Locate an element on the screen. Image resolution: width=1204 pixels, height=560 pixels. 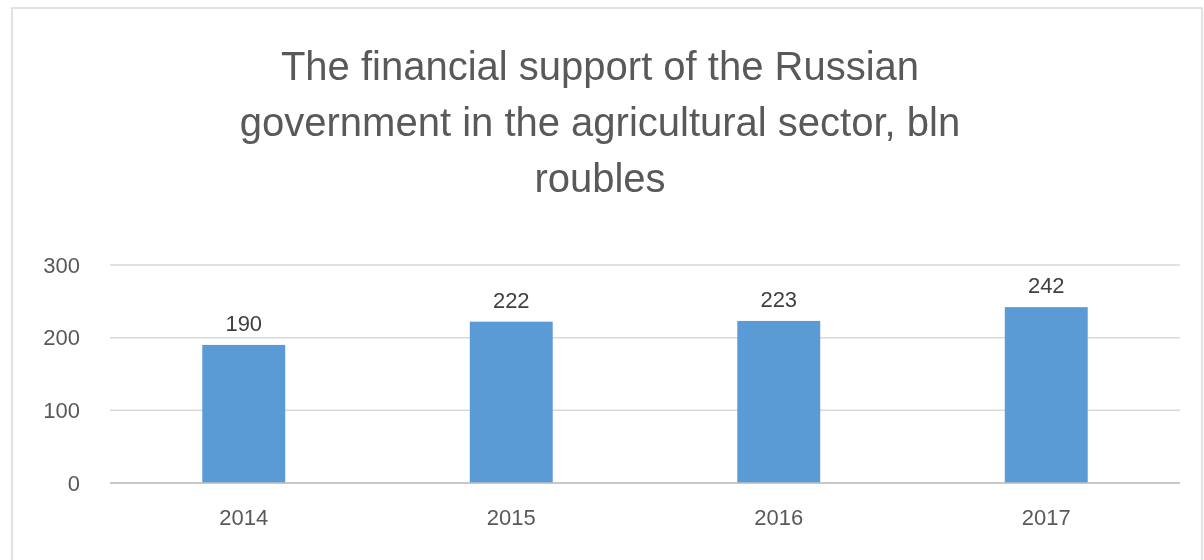
y-tick-label: 200 is located at coordinates (61, 338).